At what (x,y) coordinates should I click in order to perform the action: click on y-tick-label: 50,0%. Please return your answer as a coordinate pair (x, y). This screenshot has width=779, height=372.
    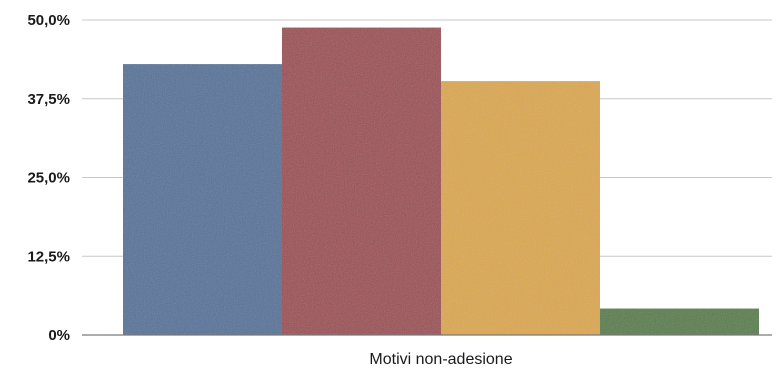
    Looking at the image, I should click on (48, 20).